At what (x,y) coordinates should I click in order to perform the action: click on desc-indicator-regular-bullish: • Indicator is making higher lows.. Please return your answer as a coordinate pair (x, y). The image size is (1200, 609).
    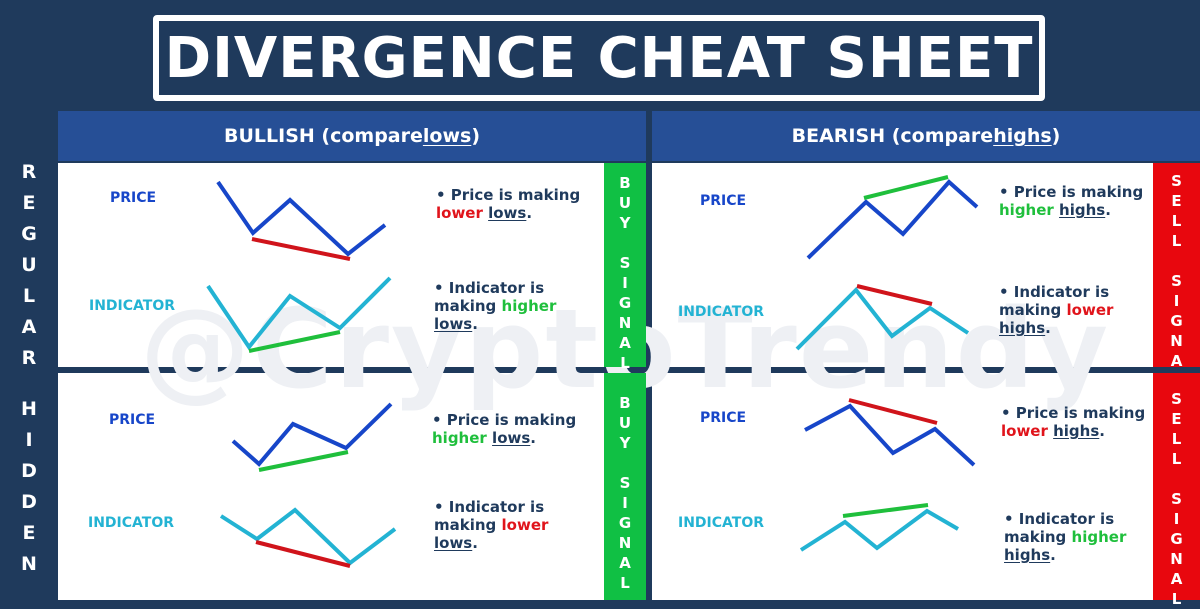
    Looking at the image, I should click on (519, 306).